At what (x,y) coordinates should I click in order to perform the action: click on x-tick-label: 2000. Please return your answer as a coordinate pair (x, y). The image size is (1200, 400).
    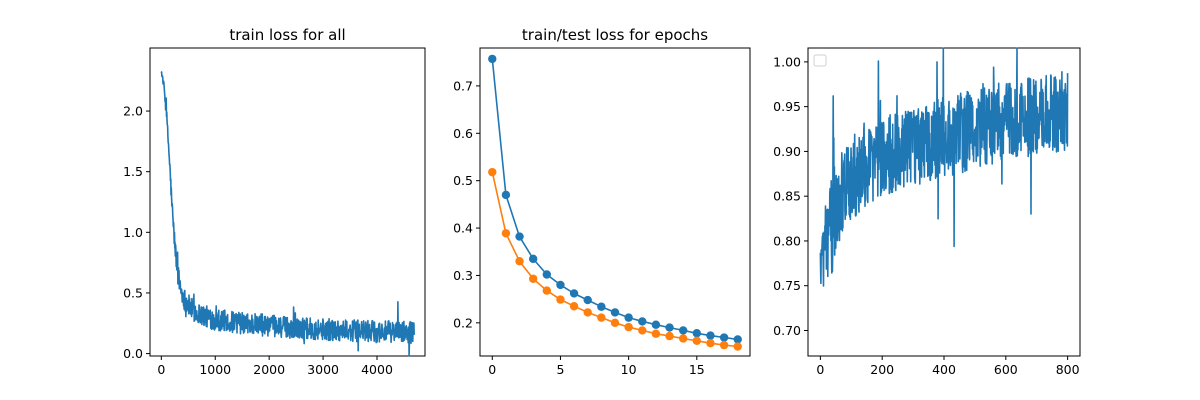
    Looking at the image, I should click on (269, 369).